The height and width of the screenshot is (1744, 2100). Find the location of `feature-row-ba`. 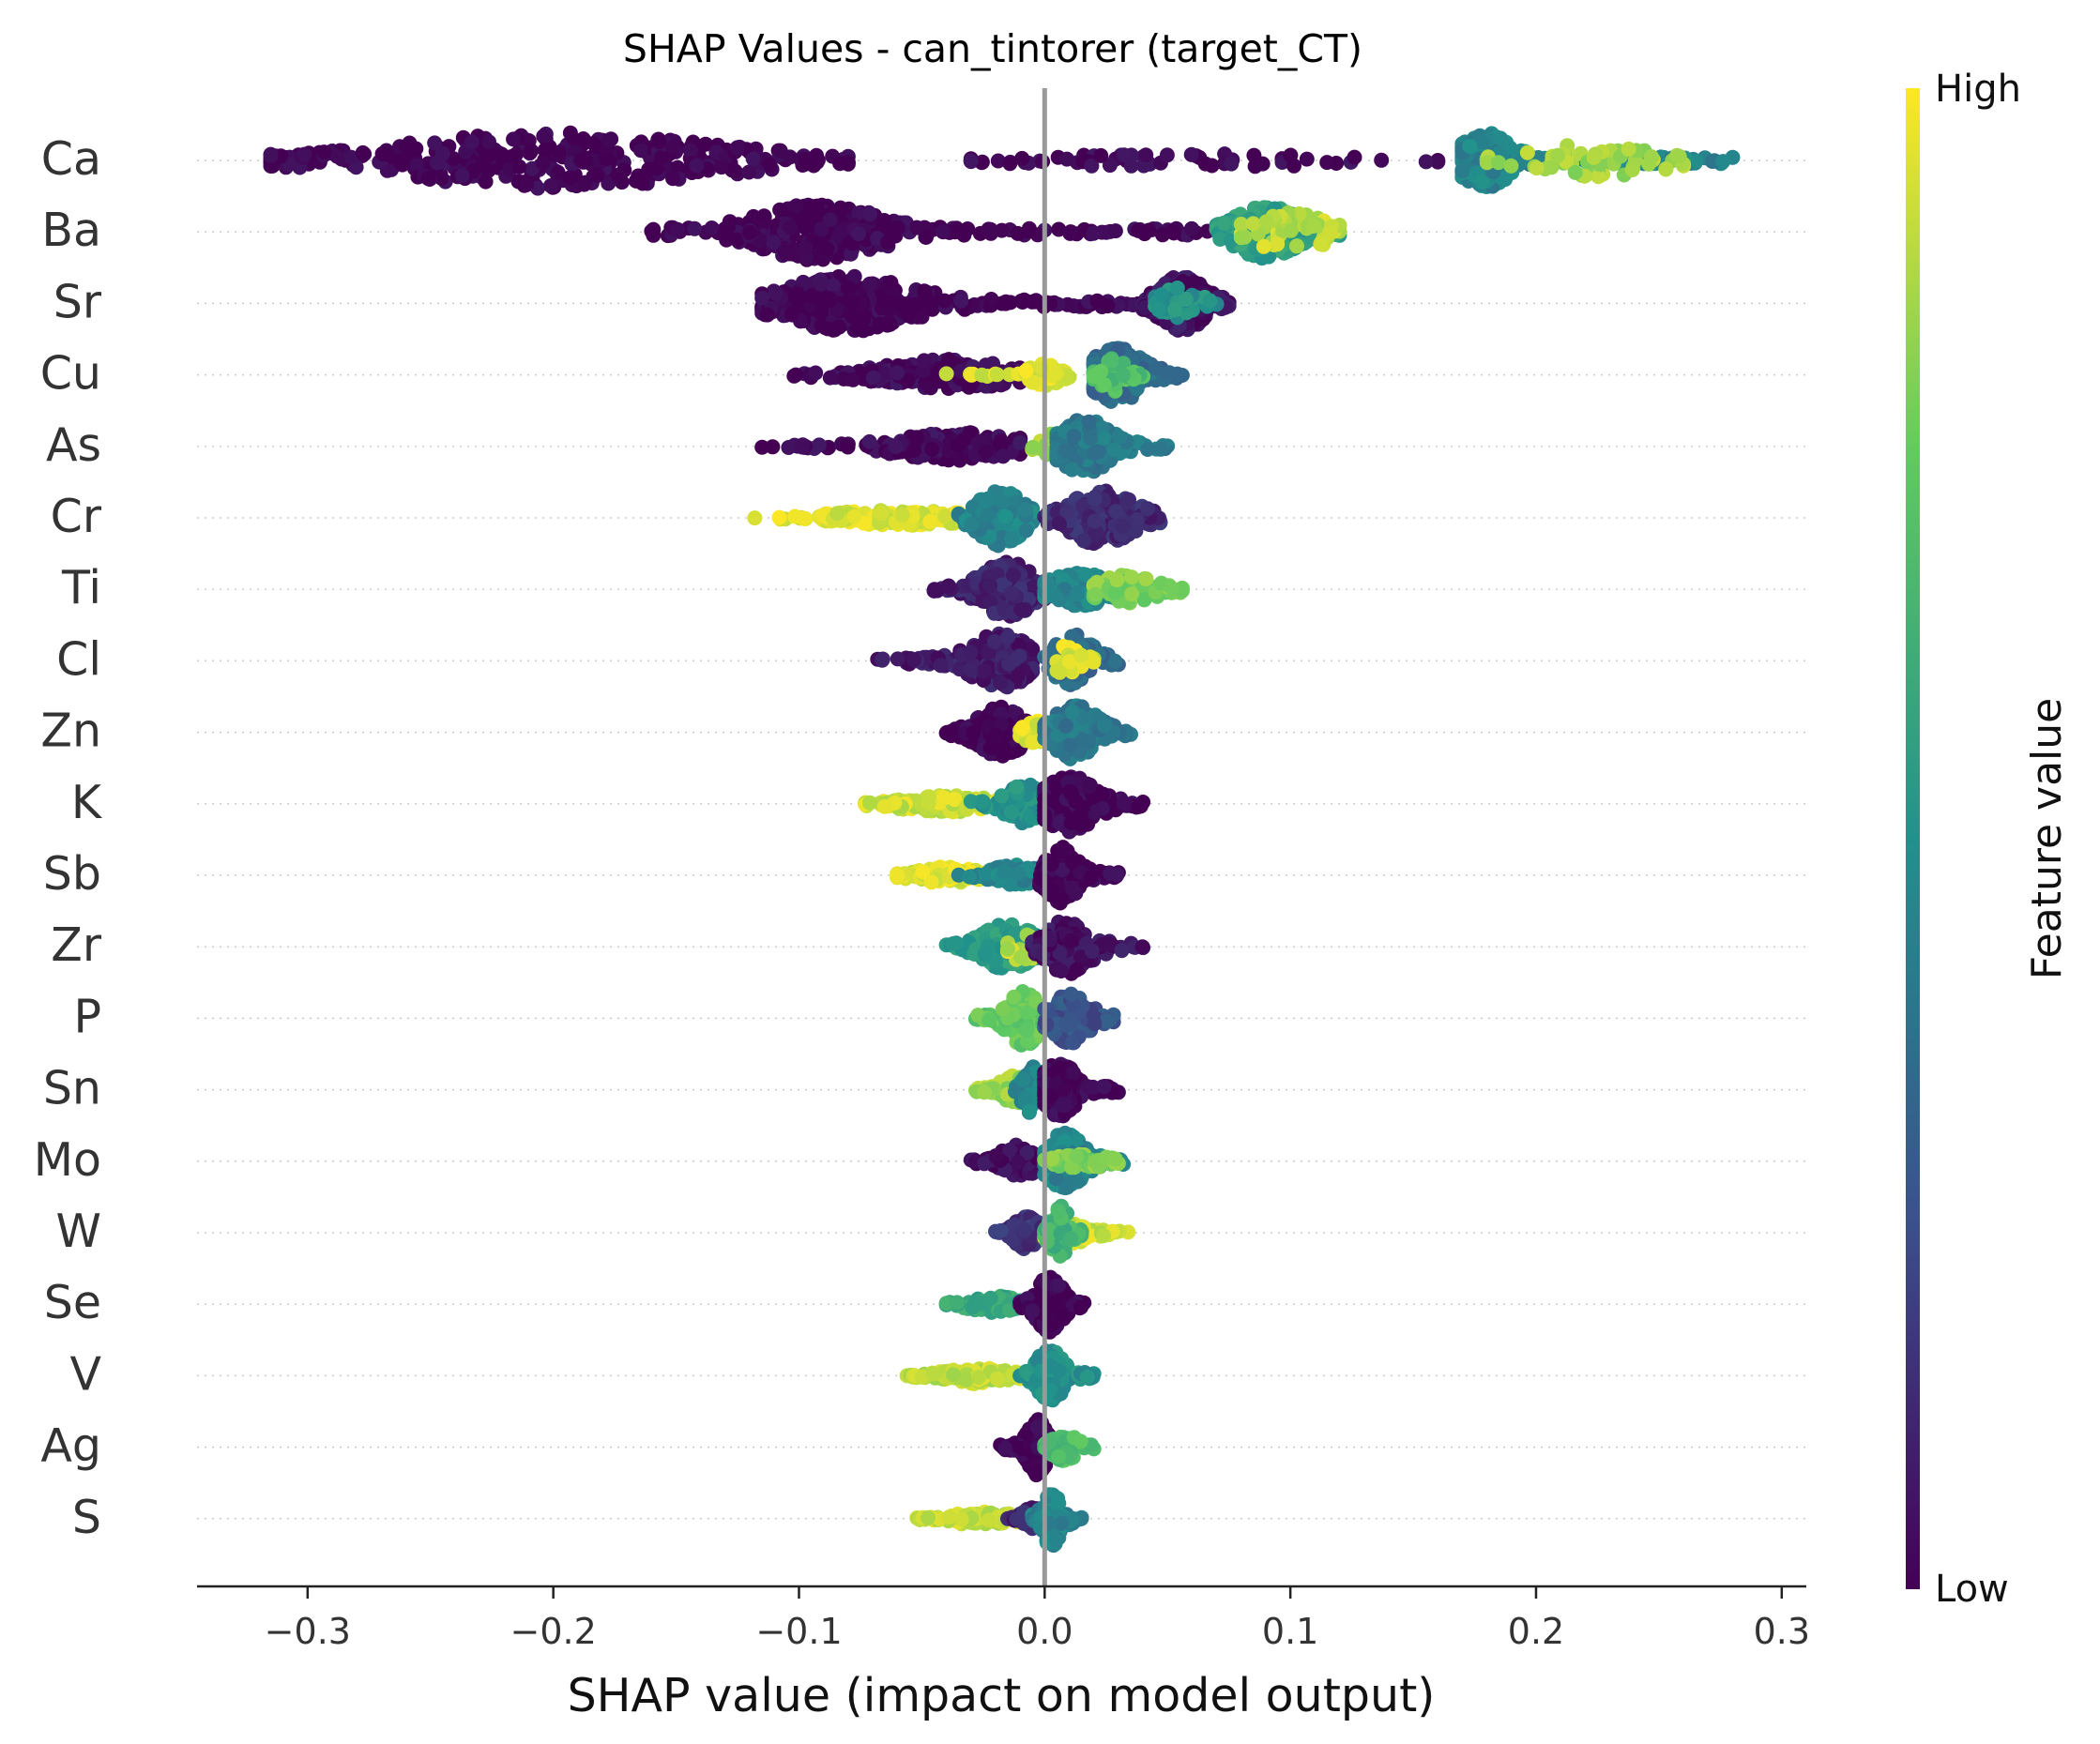

feature-row-ba is located at coordinates (995, 232).